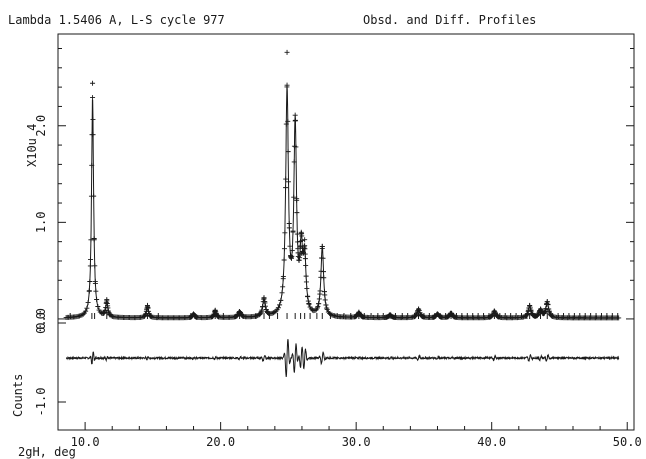  I want to click on y-axis-label-top: X10u 4, so click(32, 145).